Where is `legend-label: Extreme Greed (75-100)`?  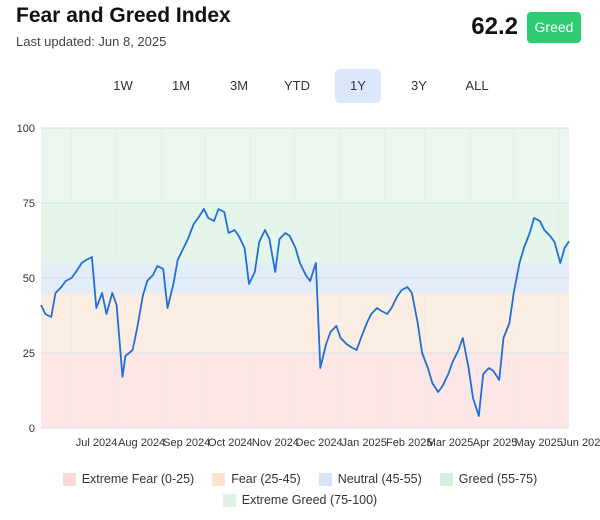 legend-label: Extreme Greed (75-100) is located at coordinates (309, 500).